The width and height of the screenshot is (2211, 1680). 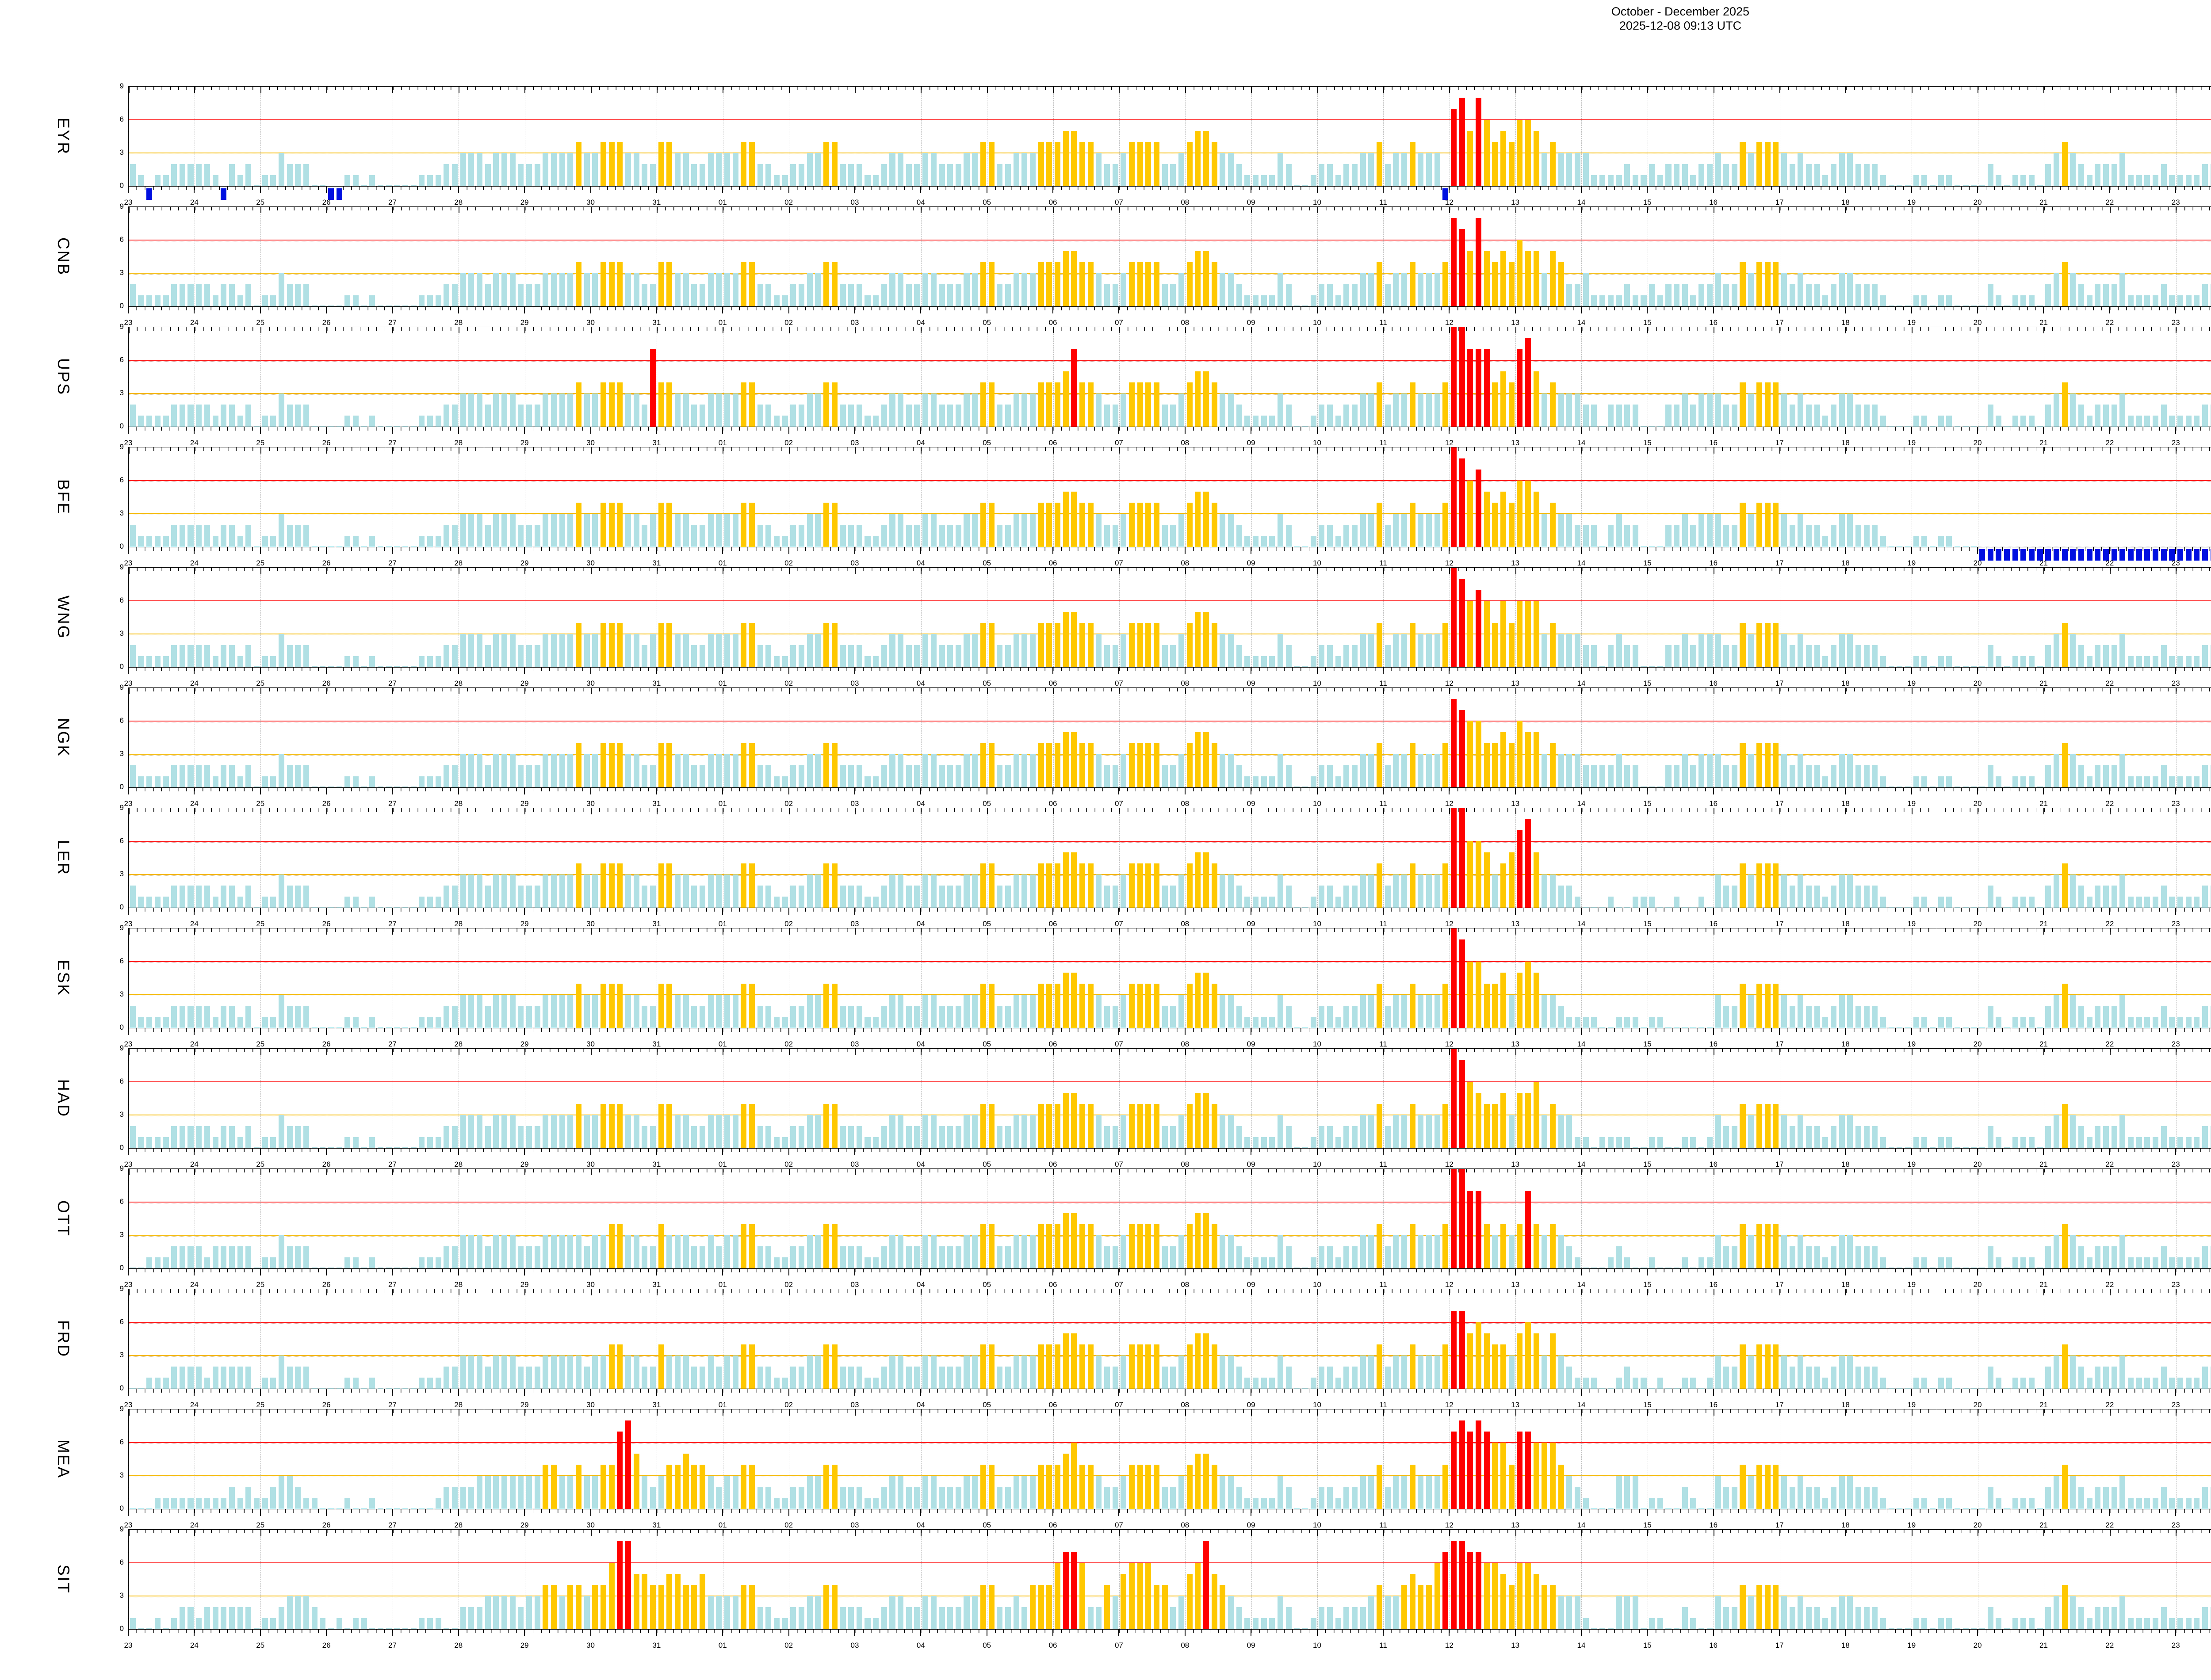 I want to click on minor-ticks-bottom, so click(x=1169, y=308).